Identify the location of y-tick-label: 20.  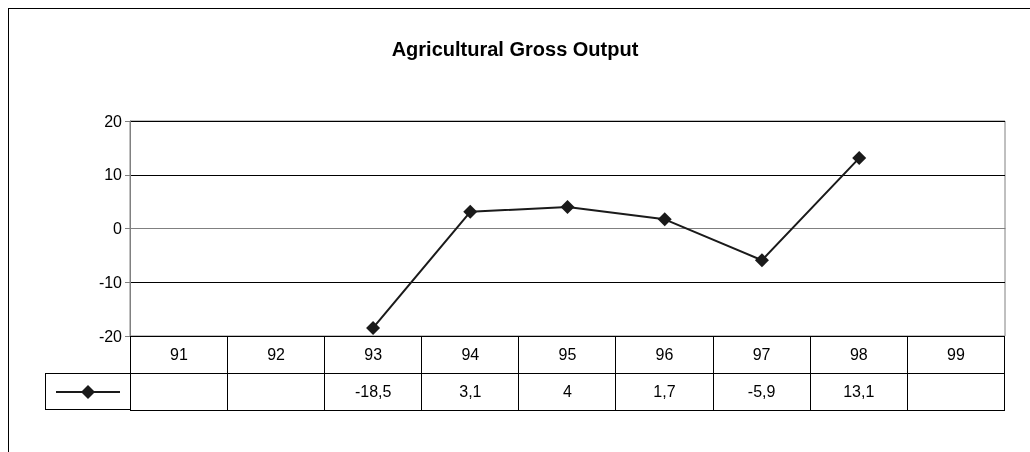
(113, 121).